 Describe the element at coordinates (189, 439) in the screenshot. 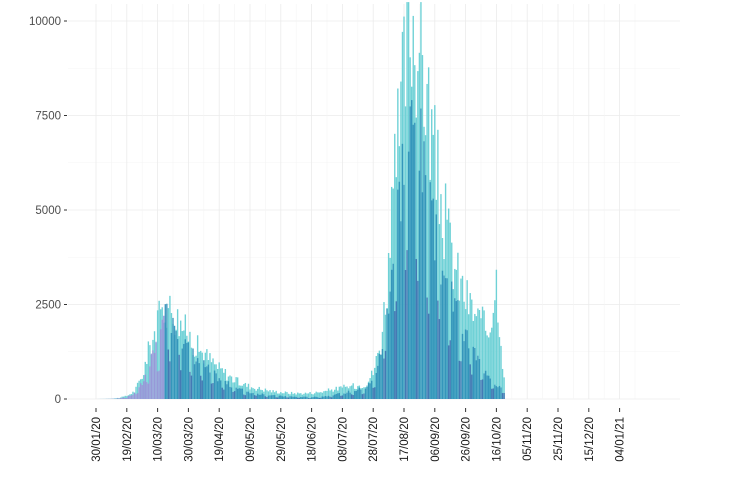

I see `x-tick-label: 30/03/20` at that location.